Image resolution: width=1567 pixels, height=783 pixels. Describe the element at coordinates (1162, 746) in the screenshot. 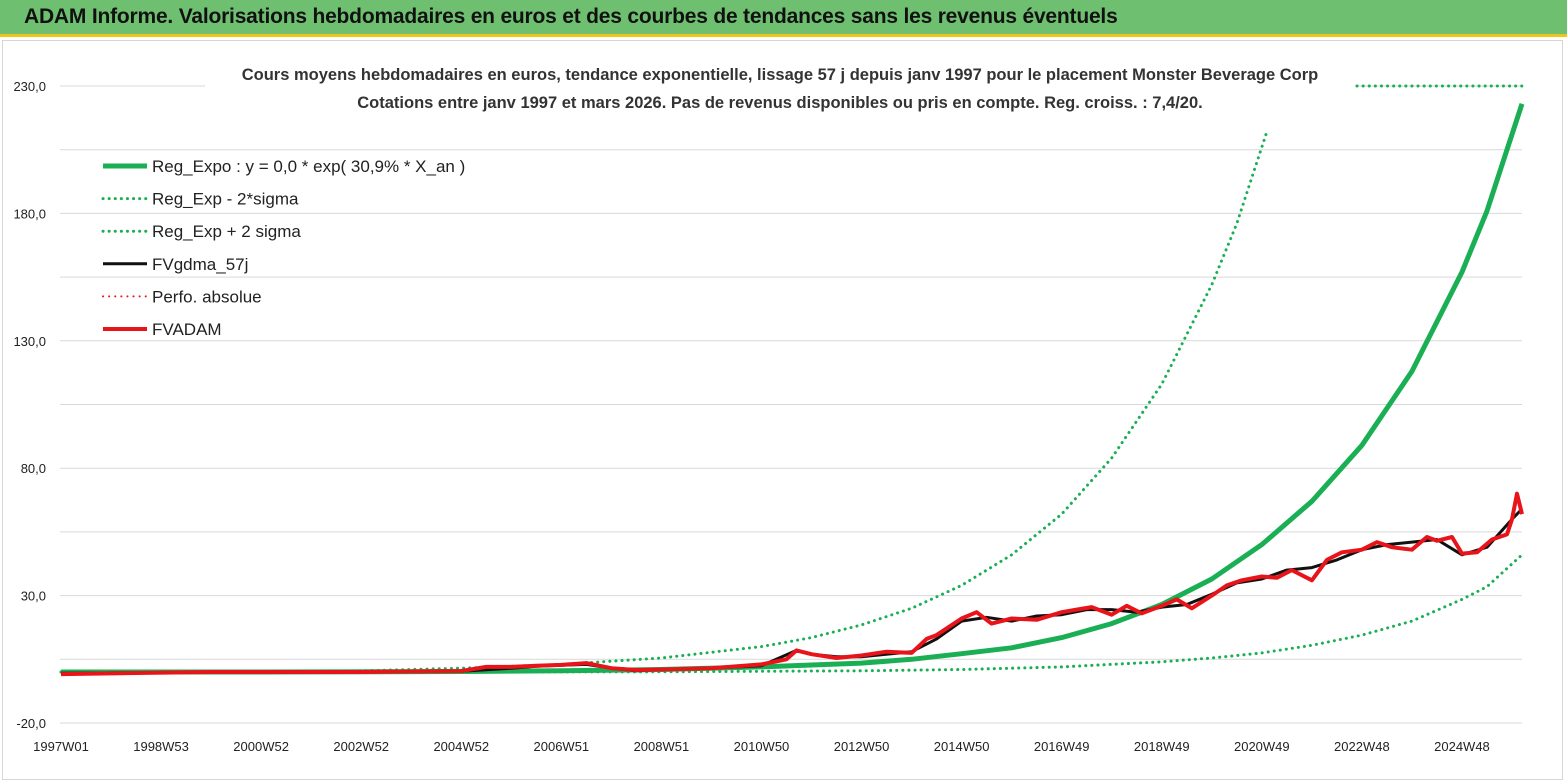

I see `x-tick-label: 2018W49` at that location.